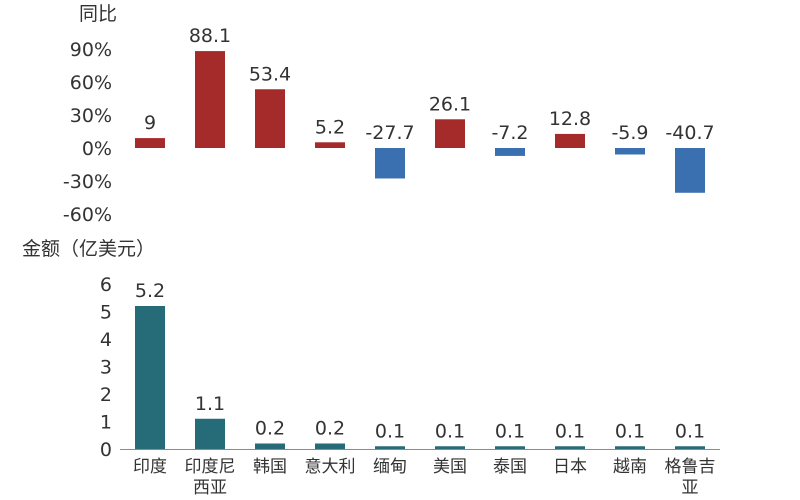  Describe the element at coordinates (509, 133) in the screenshot. I see `top-chart-data-label: -7.2` at that location.